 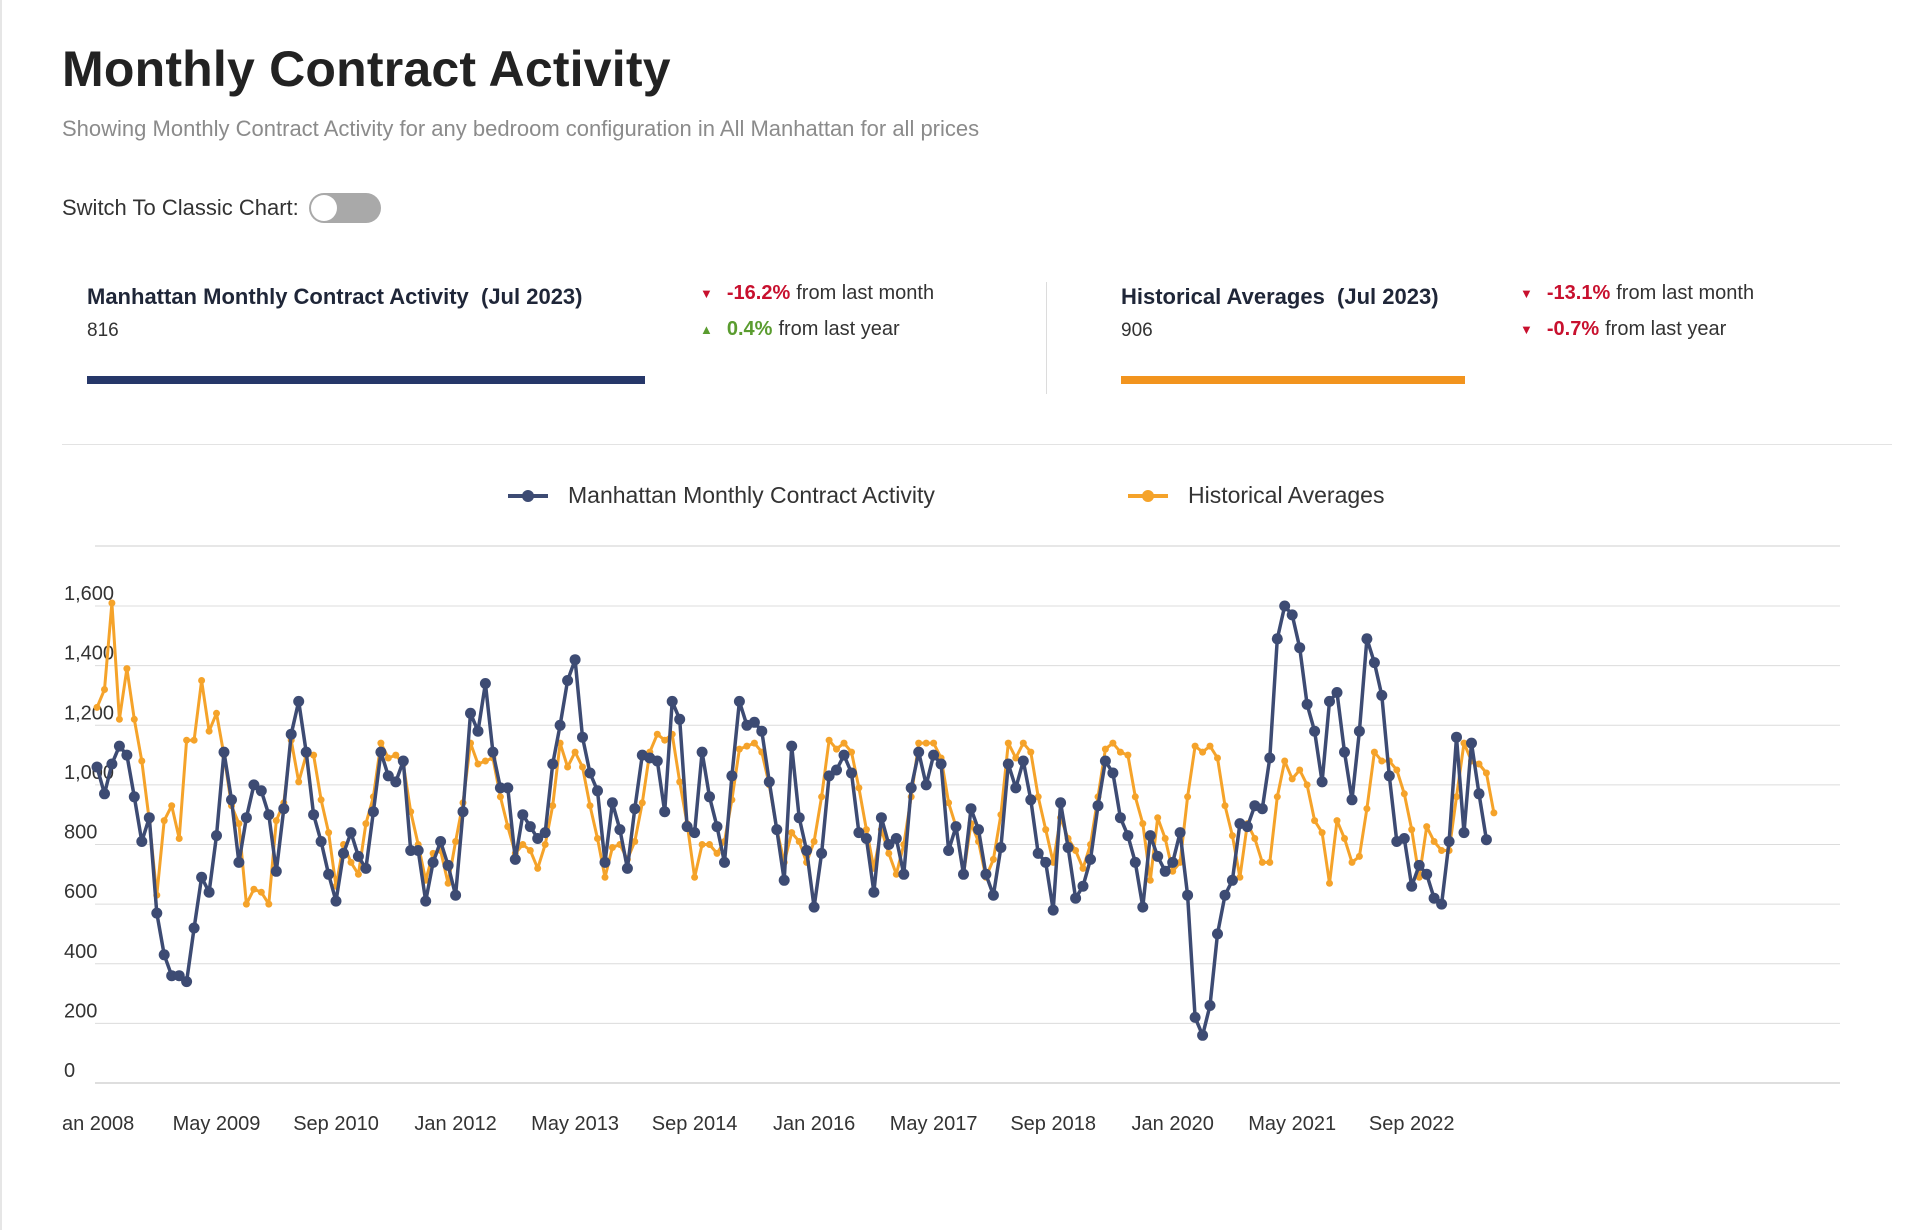 I want to click on legend-item-historical: Historical Averages, so click(x=1256, y=495).